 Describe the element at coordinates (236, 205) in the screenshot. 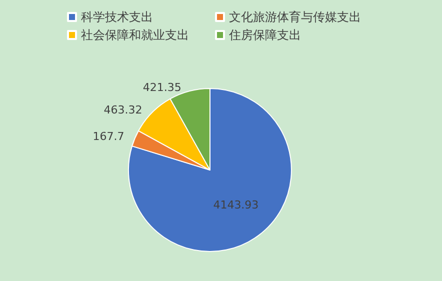

I see `data-label: 4143.93` at that location.